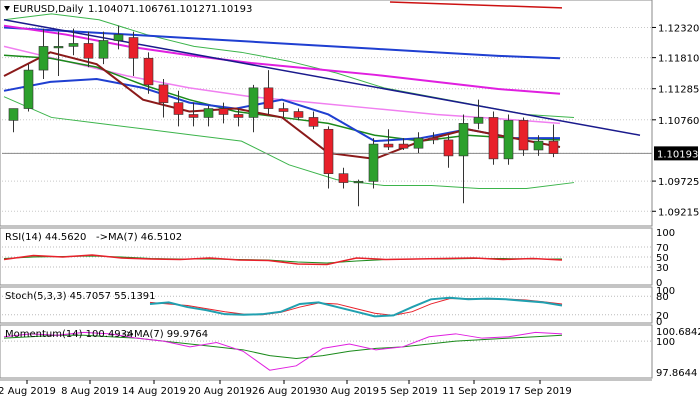  I want to click on date-tick-label: 14 Aug 2019, so click(154, 391).